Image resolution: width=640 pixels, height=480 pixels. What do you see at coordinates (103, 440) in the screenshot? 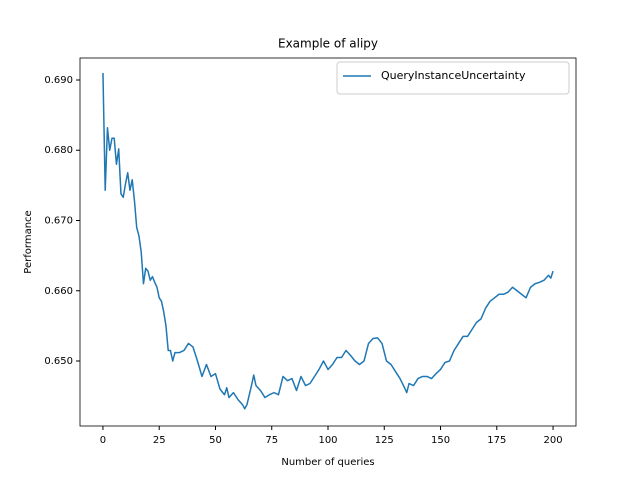
I see `x-tick-label: 0` at bounding box center [103, 440].